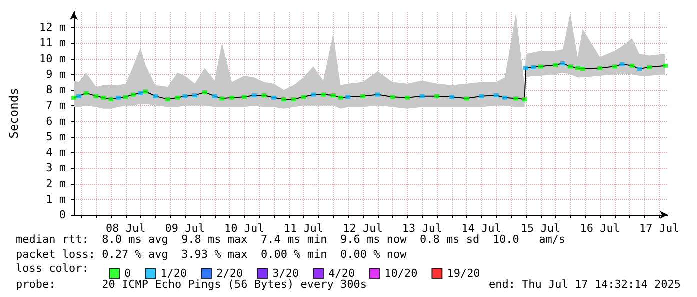  I want to click on x-tick-label: 13 Jul, so click(422, 228).